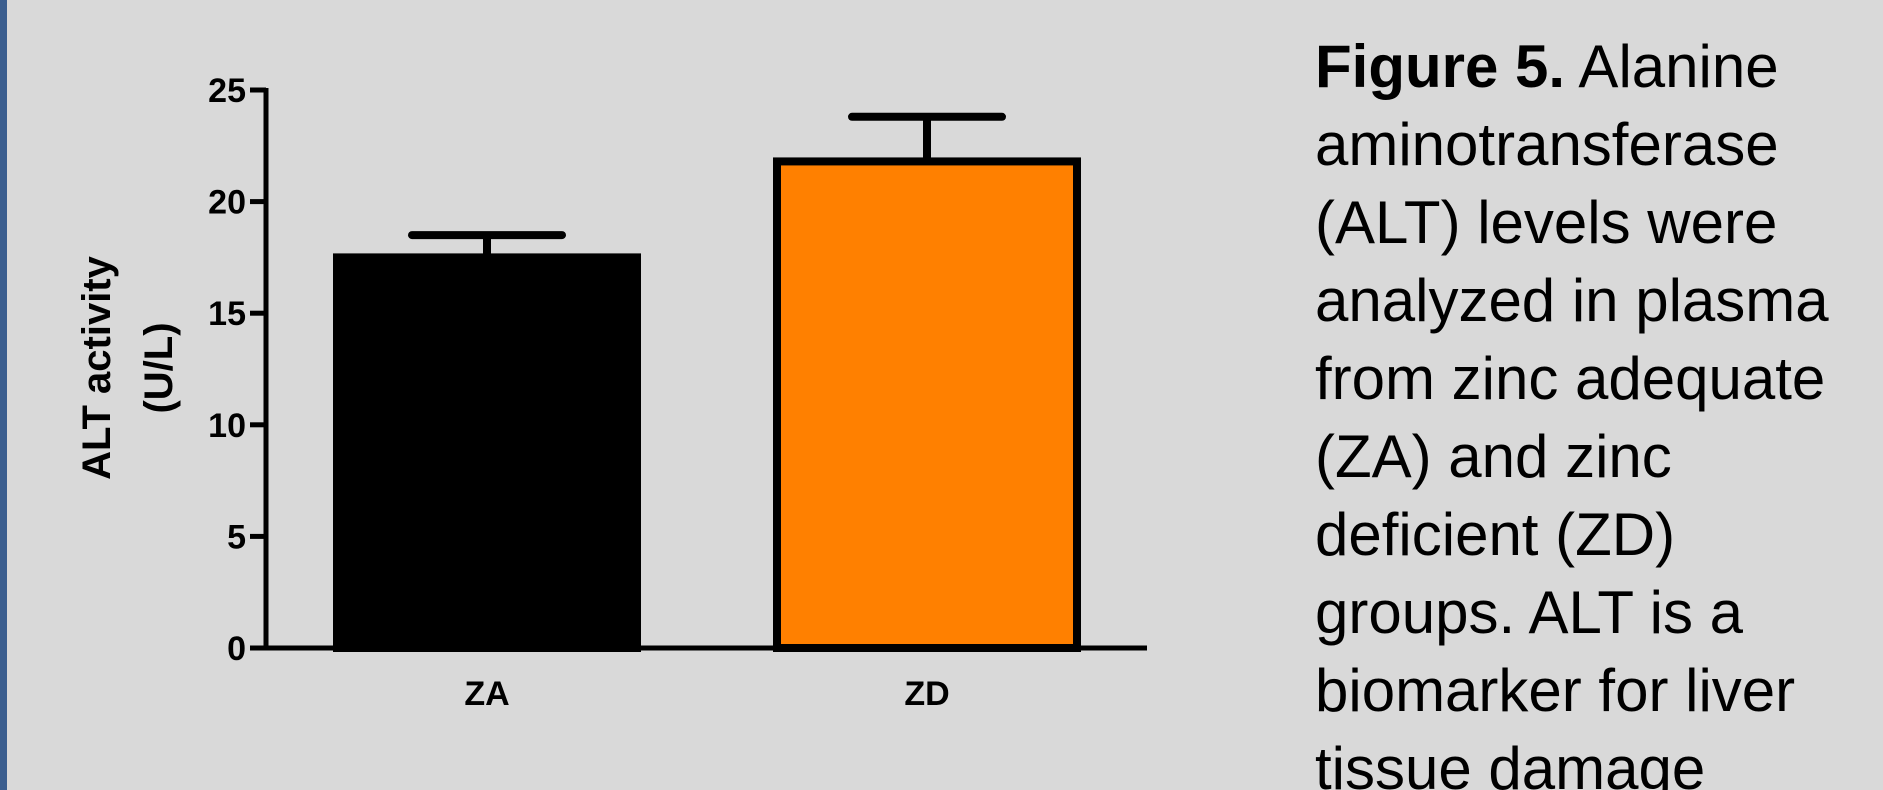 Image resolution: width=1883 pixels, height=790 pixels. Describe the element at coordinates (237, 370) in the screenshot. I see `y-ticks: 0 5 10 15 20 25` at that location.